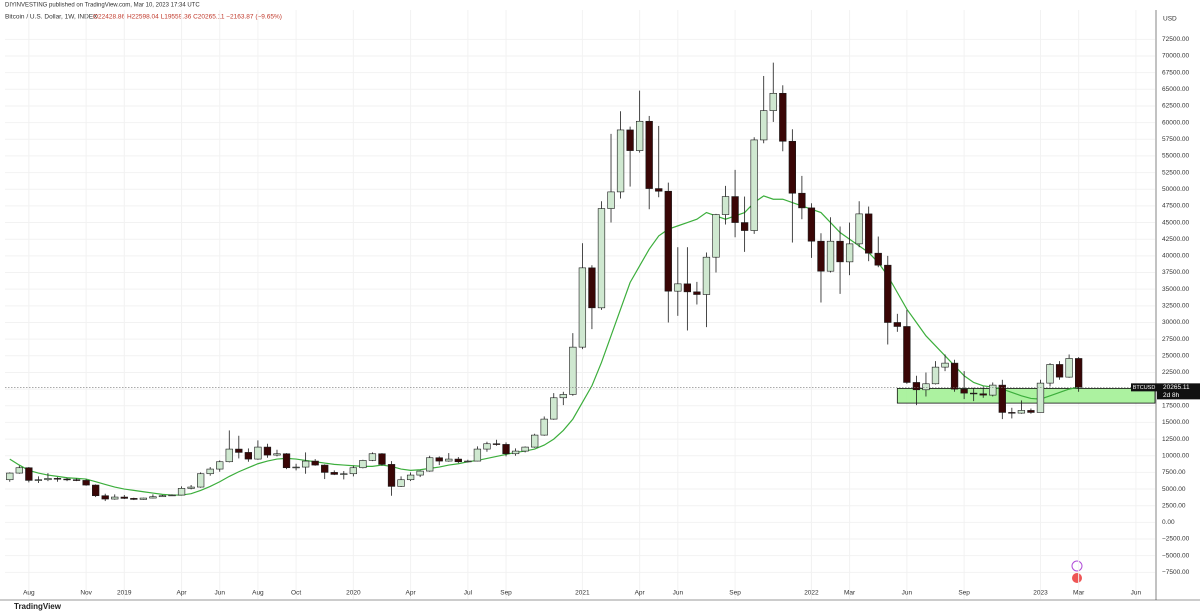 This screenshot has height=615, width=1200. I want to click on x-tick-label: 2021, so click(582, 593).